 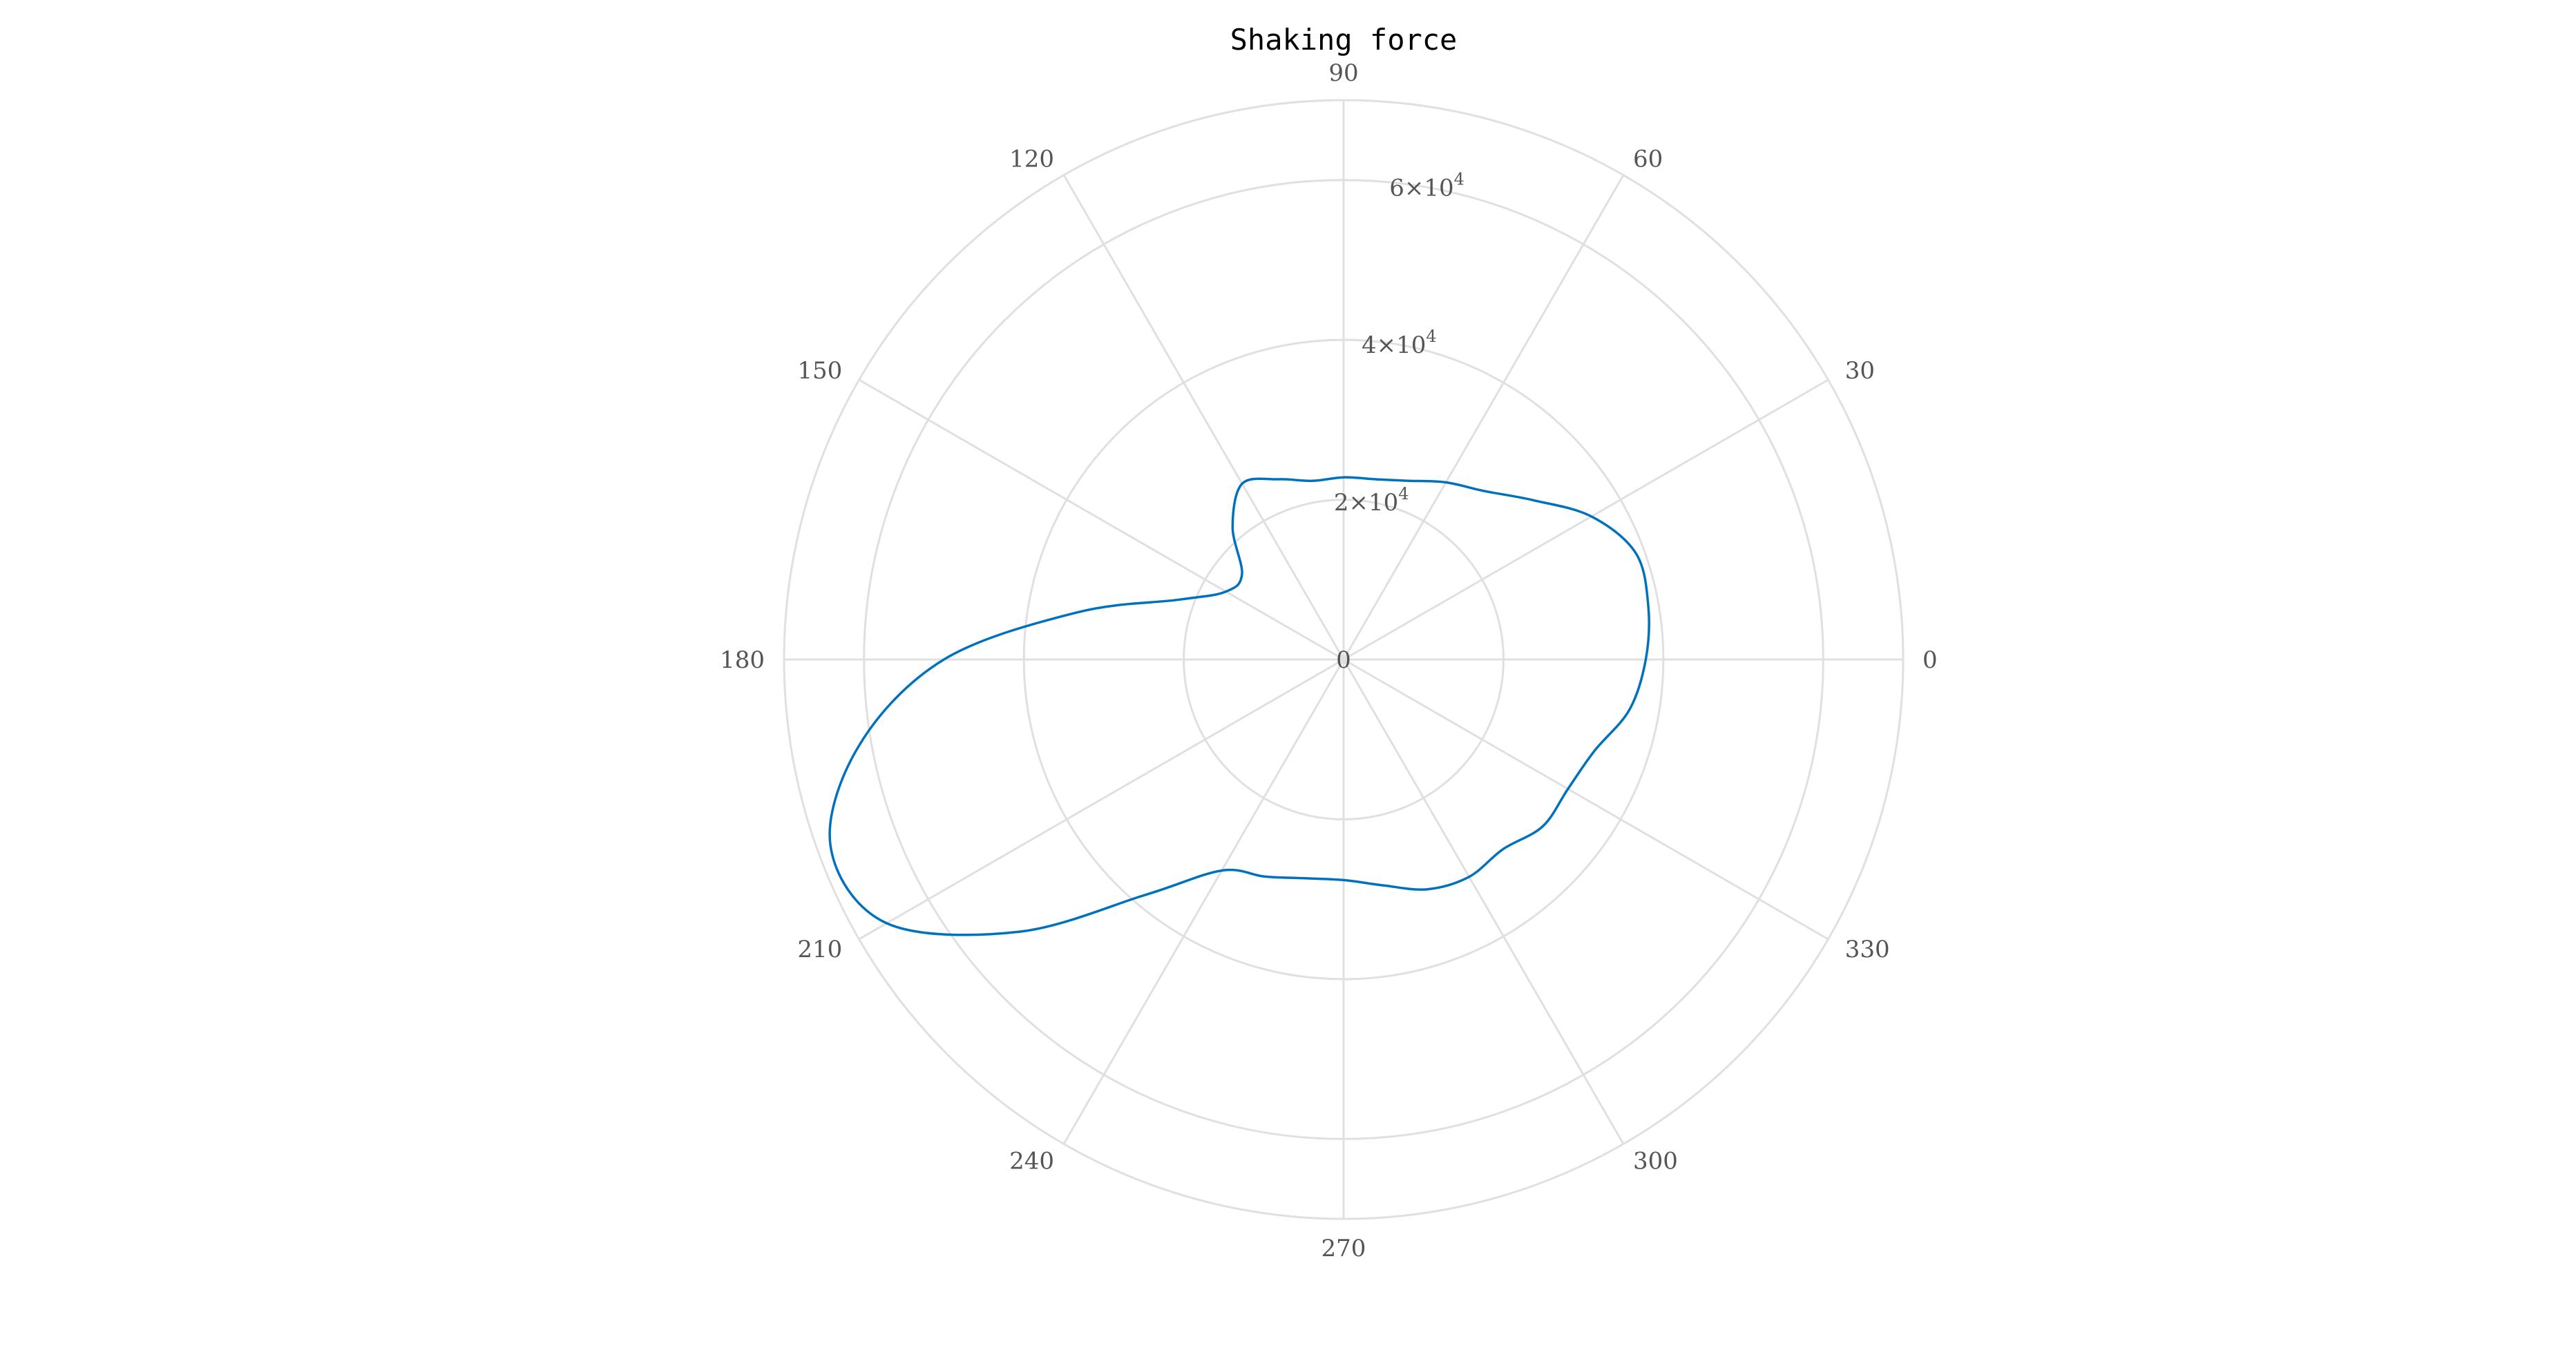 I want to click on angle-tick-240: 240, so click(x=1031, y=1161).